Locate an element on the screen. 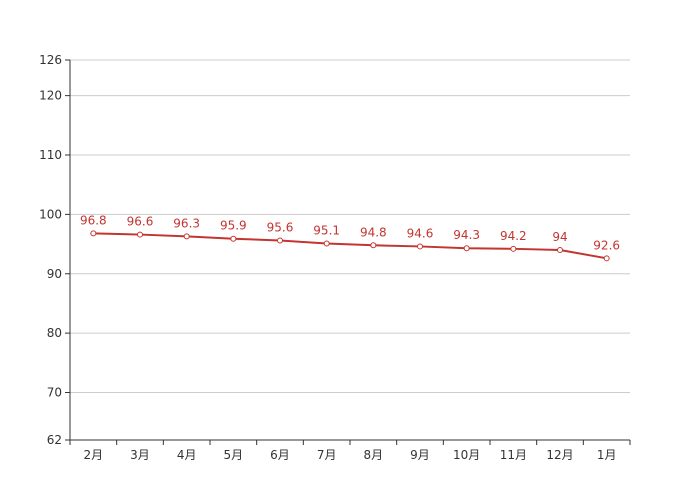  x-tick-label: 9月 is located at coordinates (420, 455).